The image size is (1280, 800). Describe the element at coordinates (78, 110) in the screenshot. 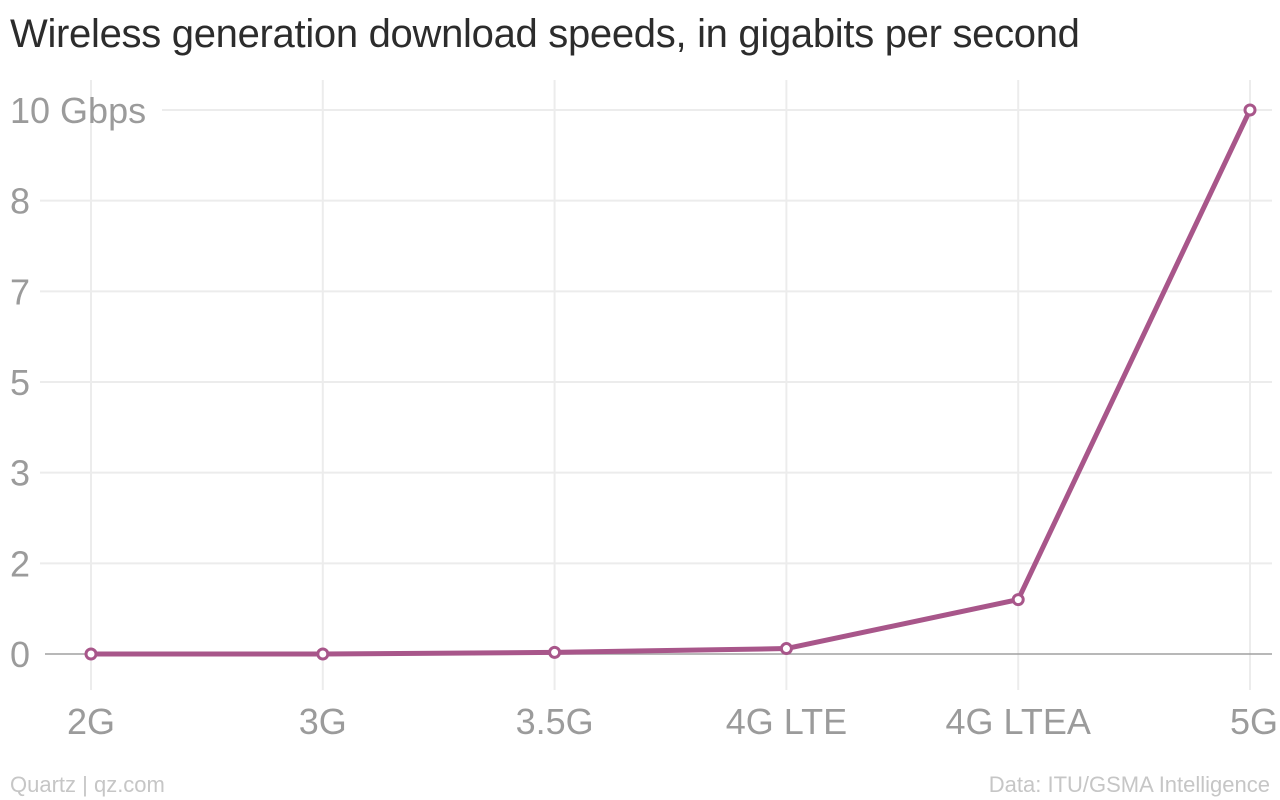

I see `y-tick-label: 10 Gbps` at that location.